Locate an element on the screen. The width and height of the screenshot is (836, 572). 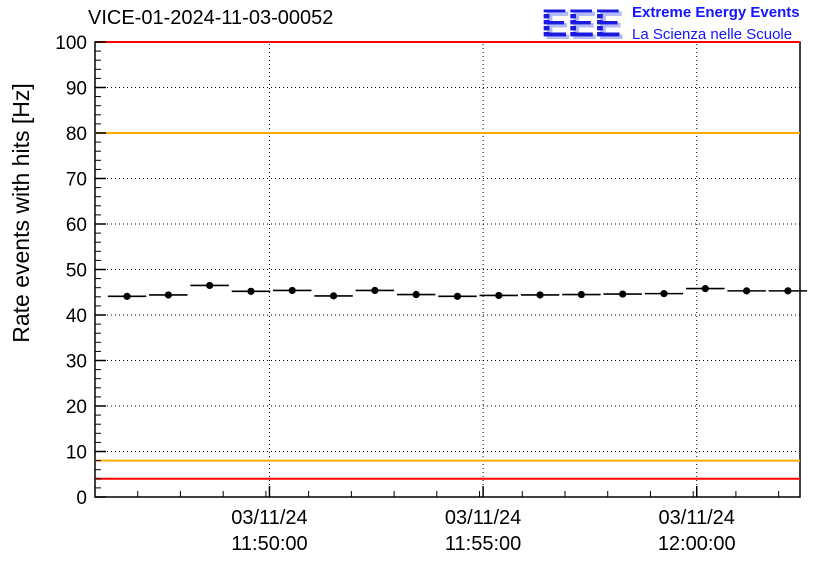
series-rate-events-with-hits is located at coordinates (457, 290).